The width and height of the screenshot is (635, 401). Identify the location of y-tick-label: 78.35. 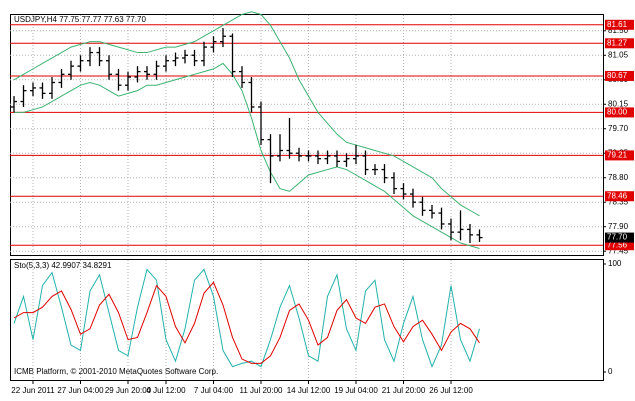
(618, 201).